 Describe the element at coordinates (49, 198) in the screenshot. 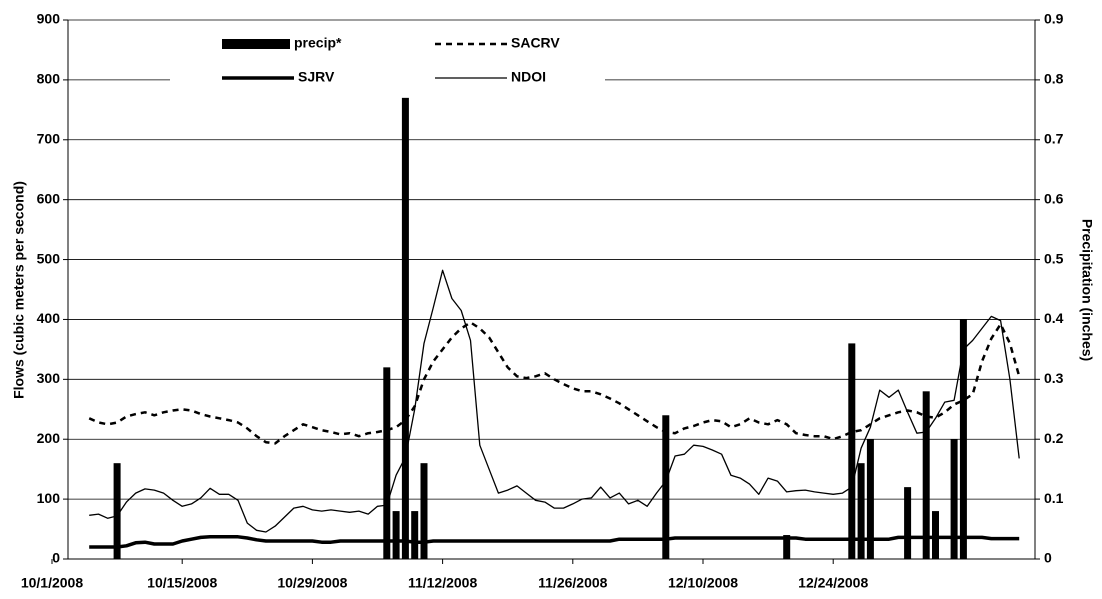

I see `y-tick-label: 600` at that location.